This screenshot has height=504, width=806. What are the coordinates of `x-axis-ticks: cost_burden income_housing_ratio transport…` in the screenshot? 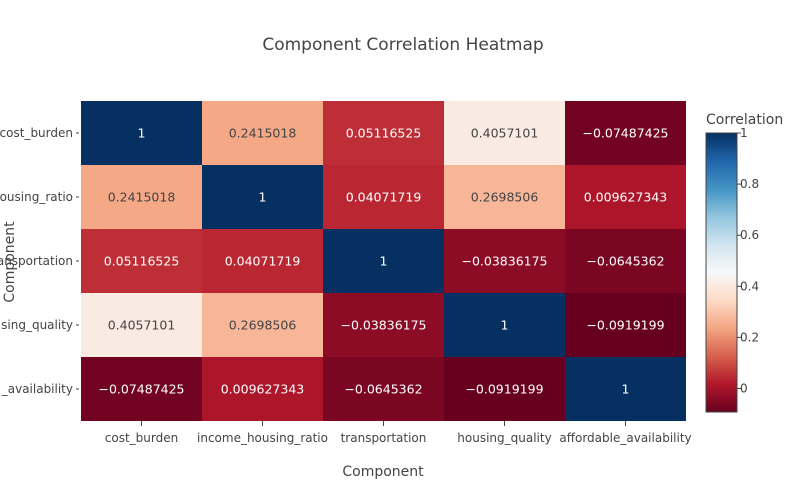 It's located at (398, 433).